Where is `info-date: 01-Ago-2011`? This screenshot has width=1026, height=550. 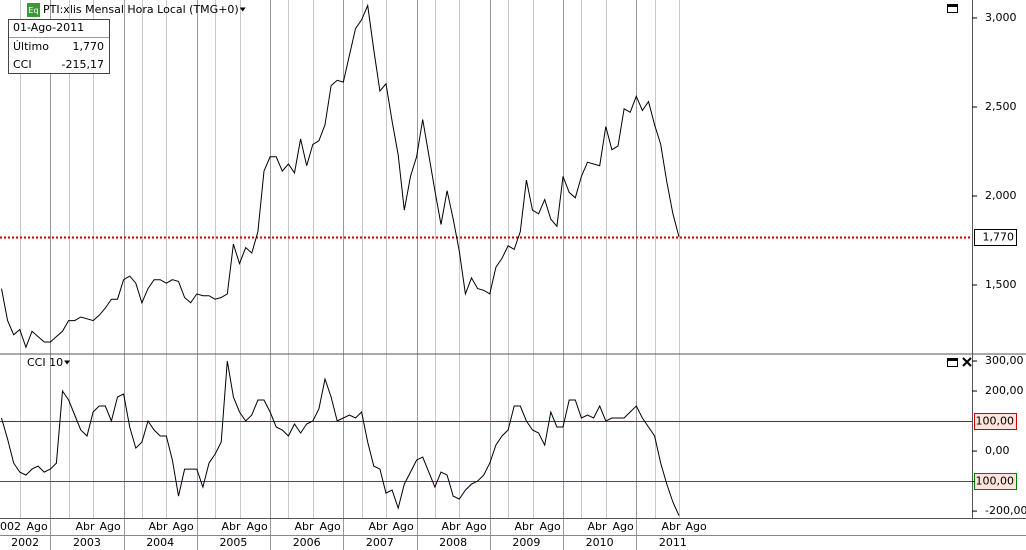
info-date: 01-Ago-2011 is located at coordinates (48, 27).